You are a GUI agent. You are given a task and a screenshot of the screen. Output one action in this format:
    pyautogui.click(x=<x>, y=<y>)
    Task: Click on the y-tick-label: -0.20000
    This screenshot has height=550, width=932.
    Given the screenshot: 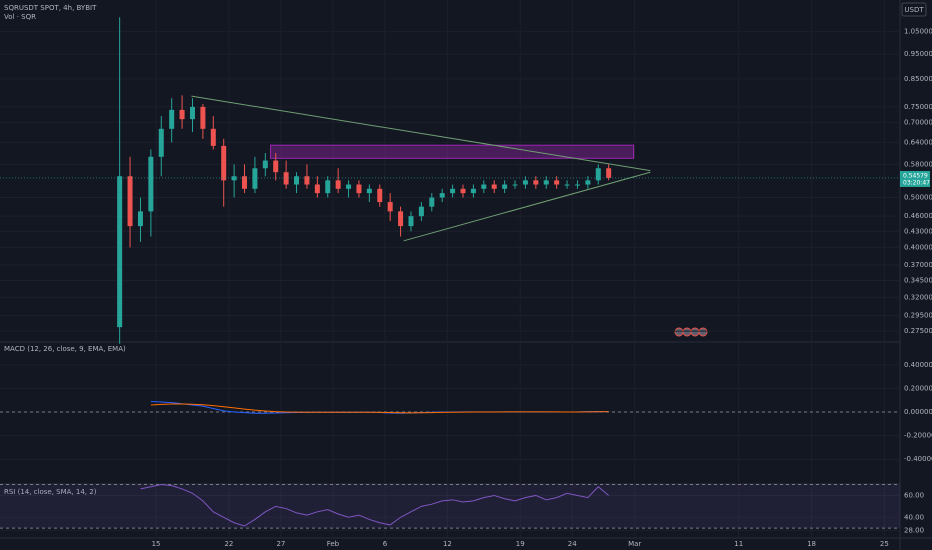 What is the action you would take?
    pyautogui.click(x=918, y=436)
    